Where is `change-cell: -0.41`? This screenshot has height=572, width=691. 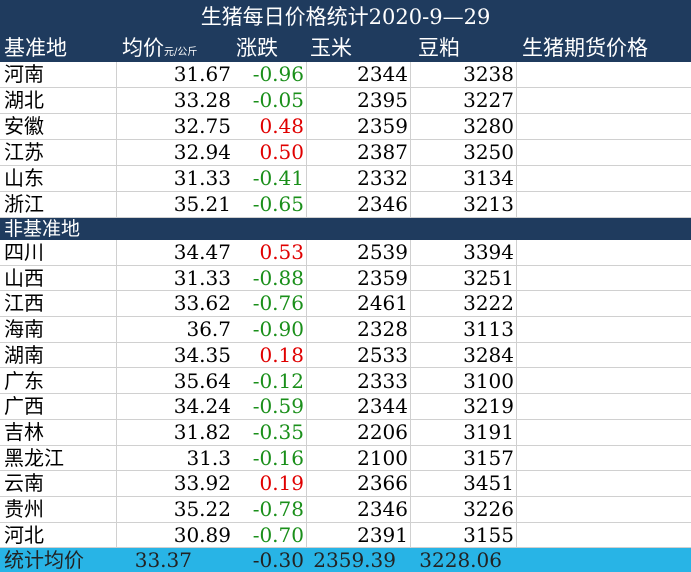 change-cell: -0.41 is located at coordinates (278, 178).